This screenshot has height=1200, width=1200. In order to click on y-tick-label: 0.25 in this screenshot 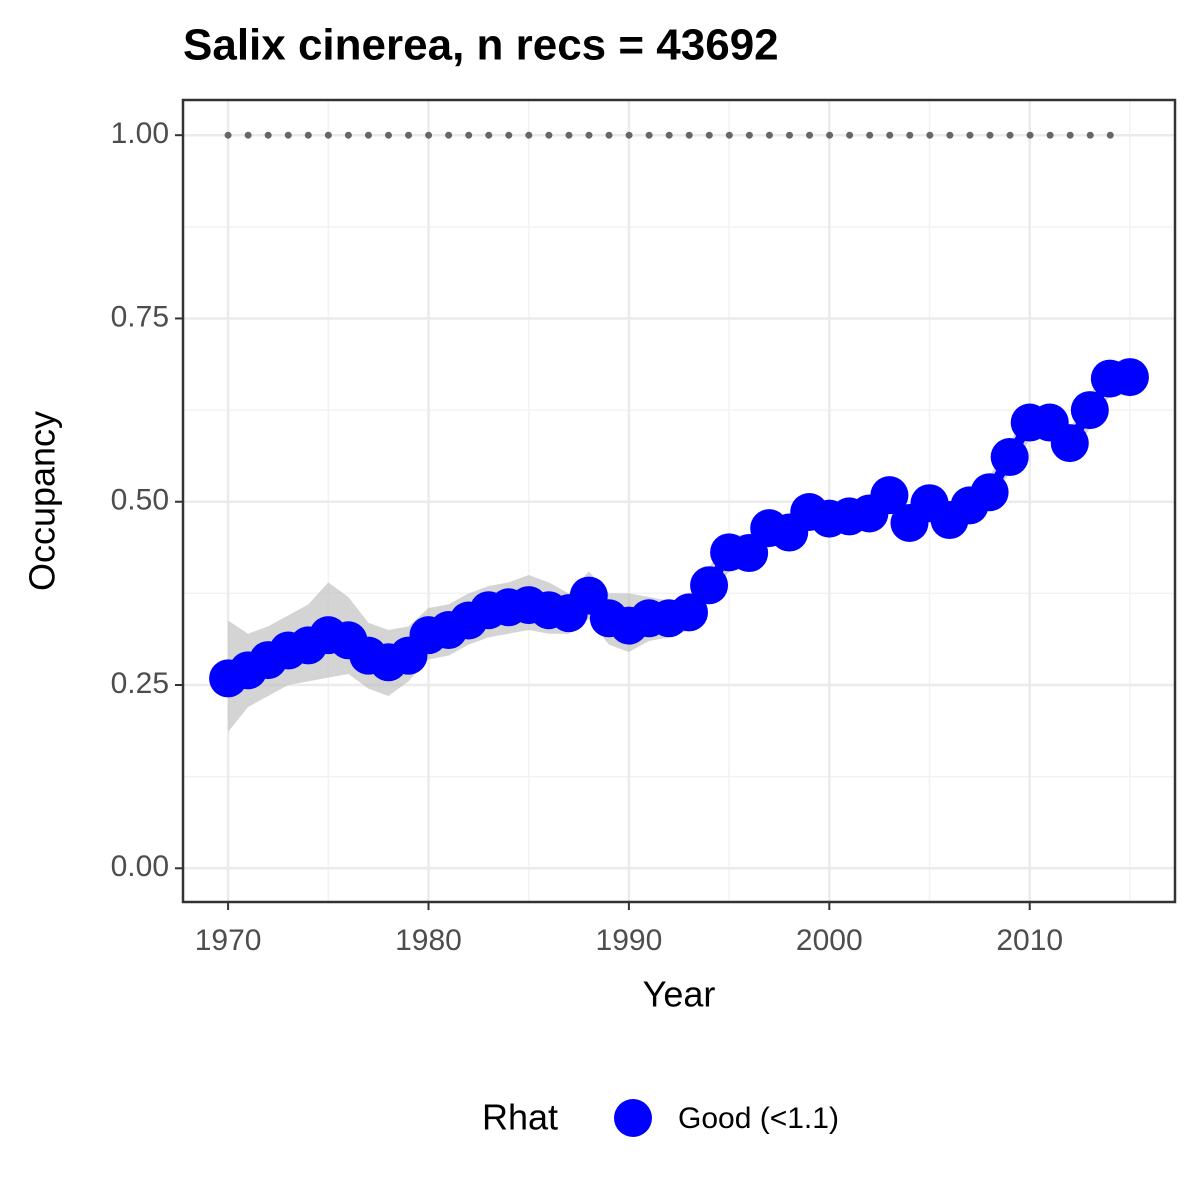, I will do `click(140, 683)`.